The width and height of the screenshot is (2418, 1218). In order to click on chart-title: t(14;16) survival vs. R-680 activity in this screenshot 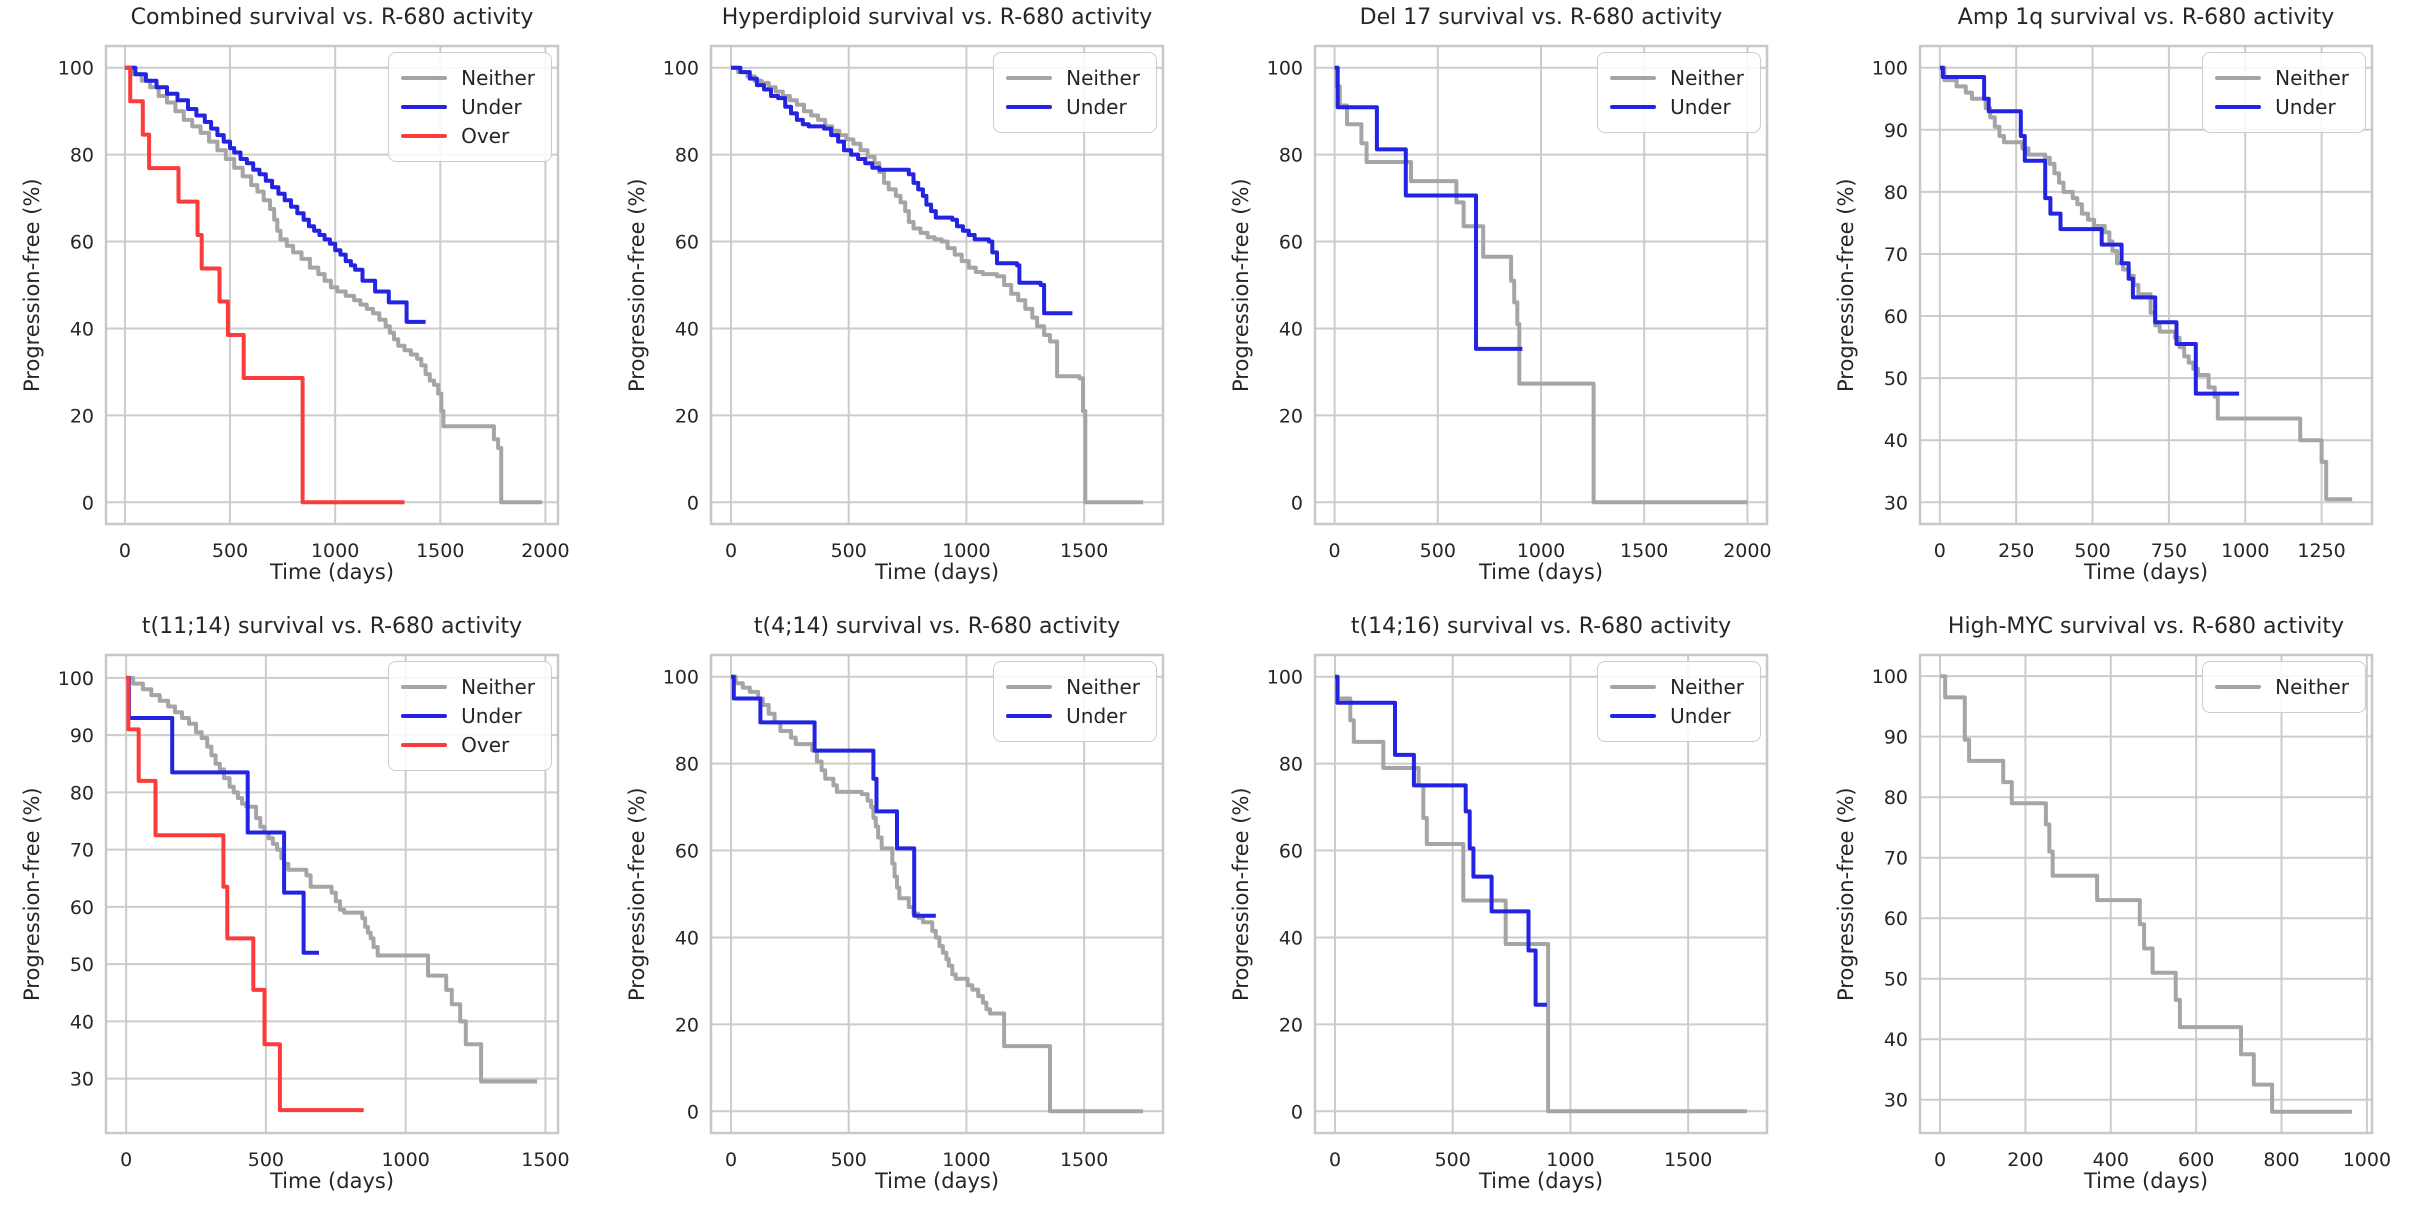, I will do `click(1541, 626)`.